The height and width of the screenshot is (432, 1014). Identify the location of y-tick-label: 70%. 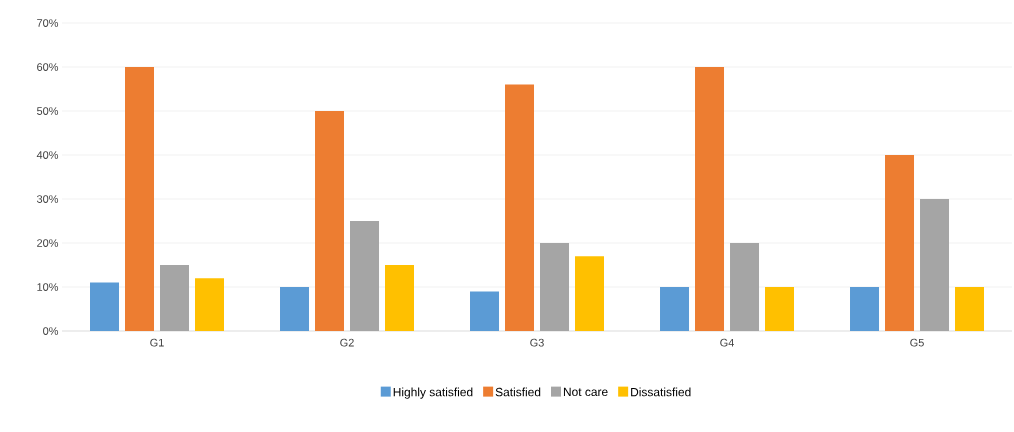
(48, 23).